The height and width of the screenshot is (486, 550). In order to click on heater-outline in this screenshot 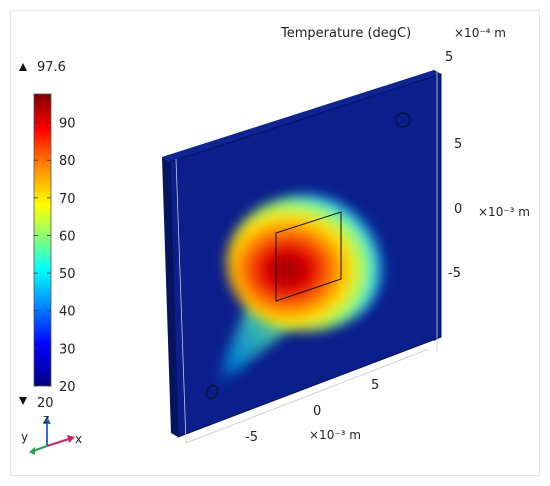, I will do `click(308, 256)`.